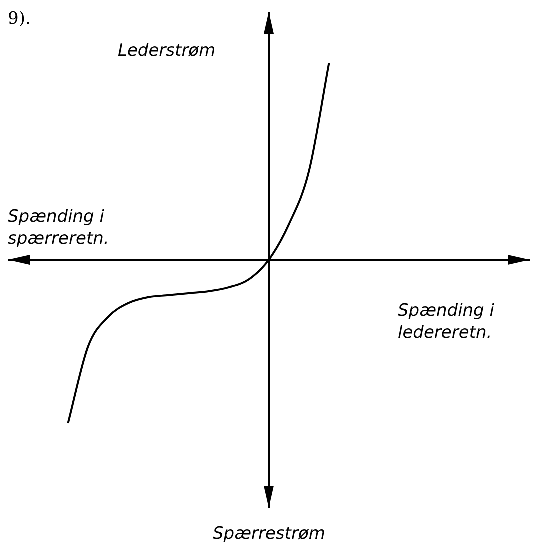 Image resolution: width=548 pixels, height=558 pixels. Describe the element at coordinates (19, 19) in the screenshot. I see `text: 9).` at that location.